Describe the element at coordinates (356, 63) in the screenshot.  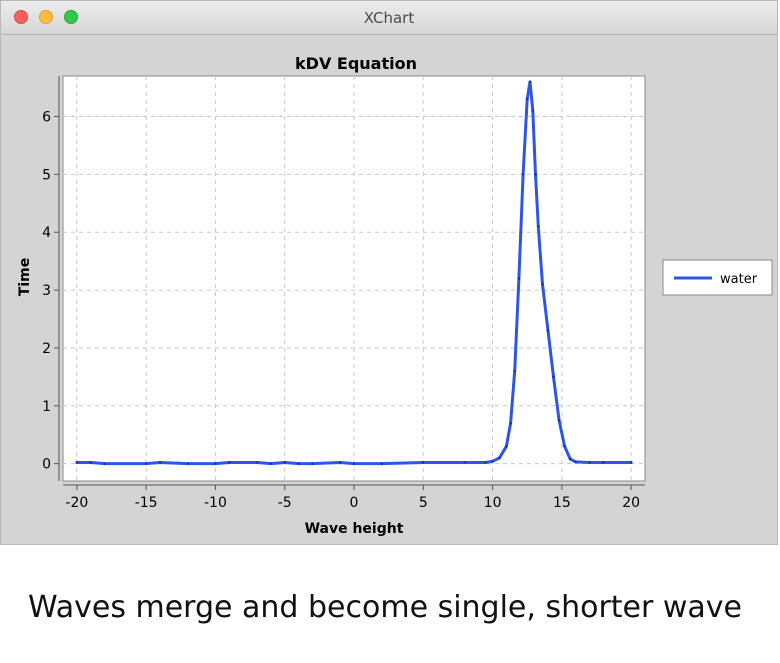
I see `chart-title: kDV Equation` at that location.